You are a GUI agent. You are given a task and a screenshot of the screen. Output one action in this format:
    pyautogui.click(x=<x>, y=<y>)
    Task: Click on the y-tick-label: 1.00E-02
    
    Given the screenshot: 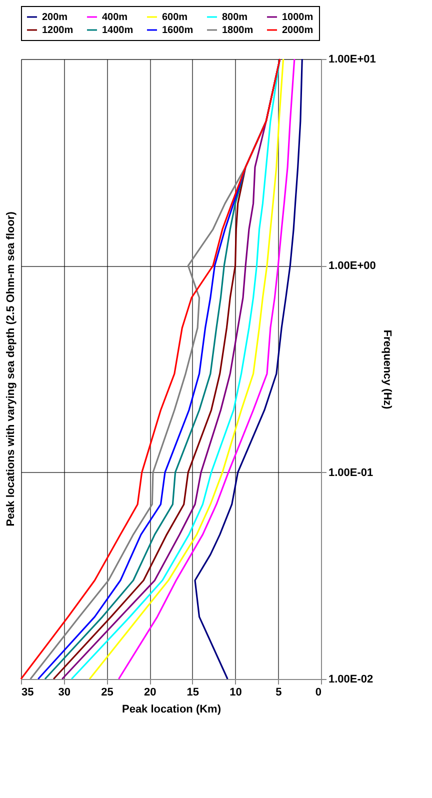 What is the action you would take?
    pyautogui.click(x=351, y=680)
    